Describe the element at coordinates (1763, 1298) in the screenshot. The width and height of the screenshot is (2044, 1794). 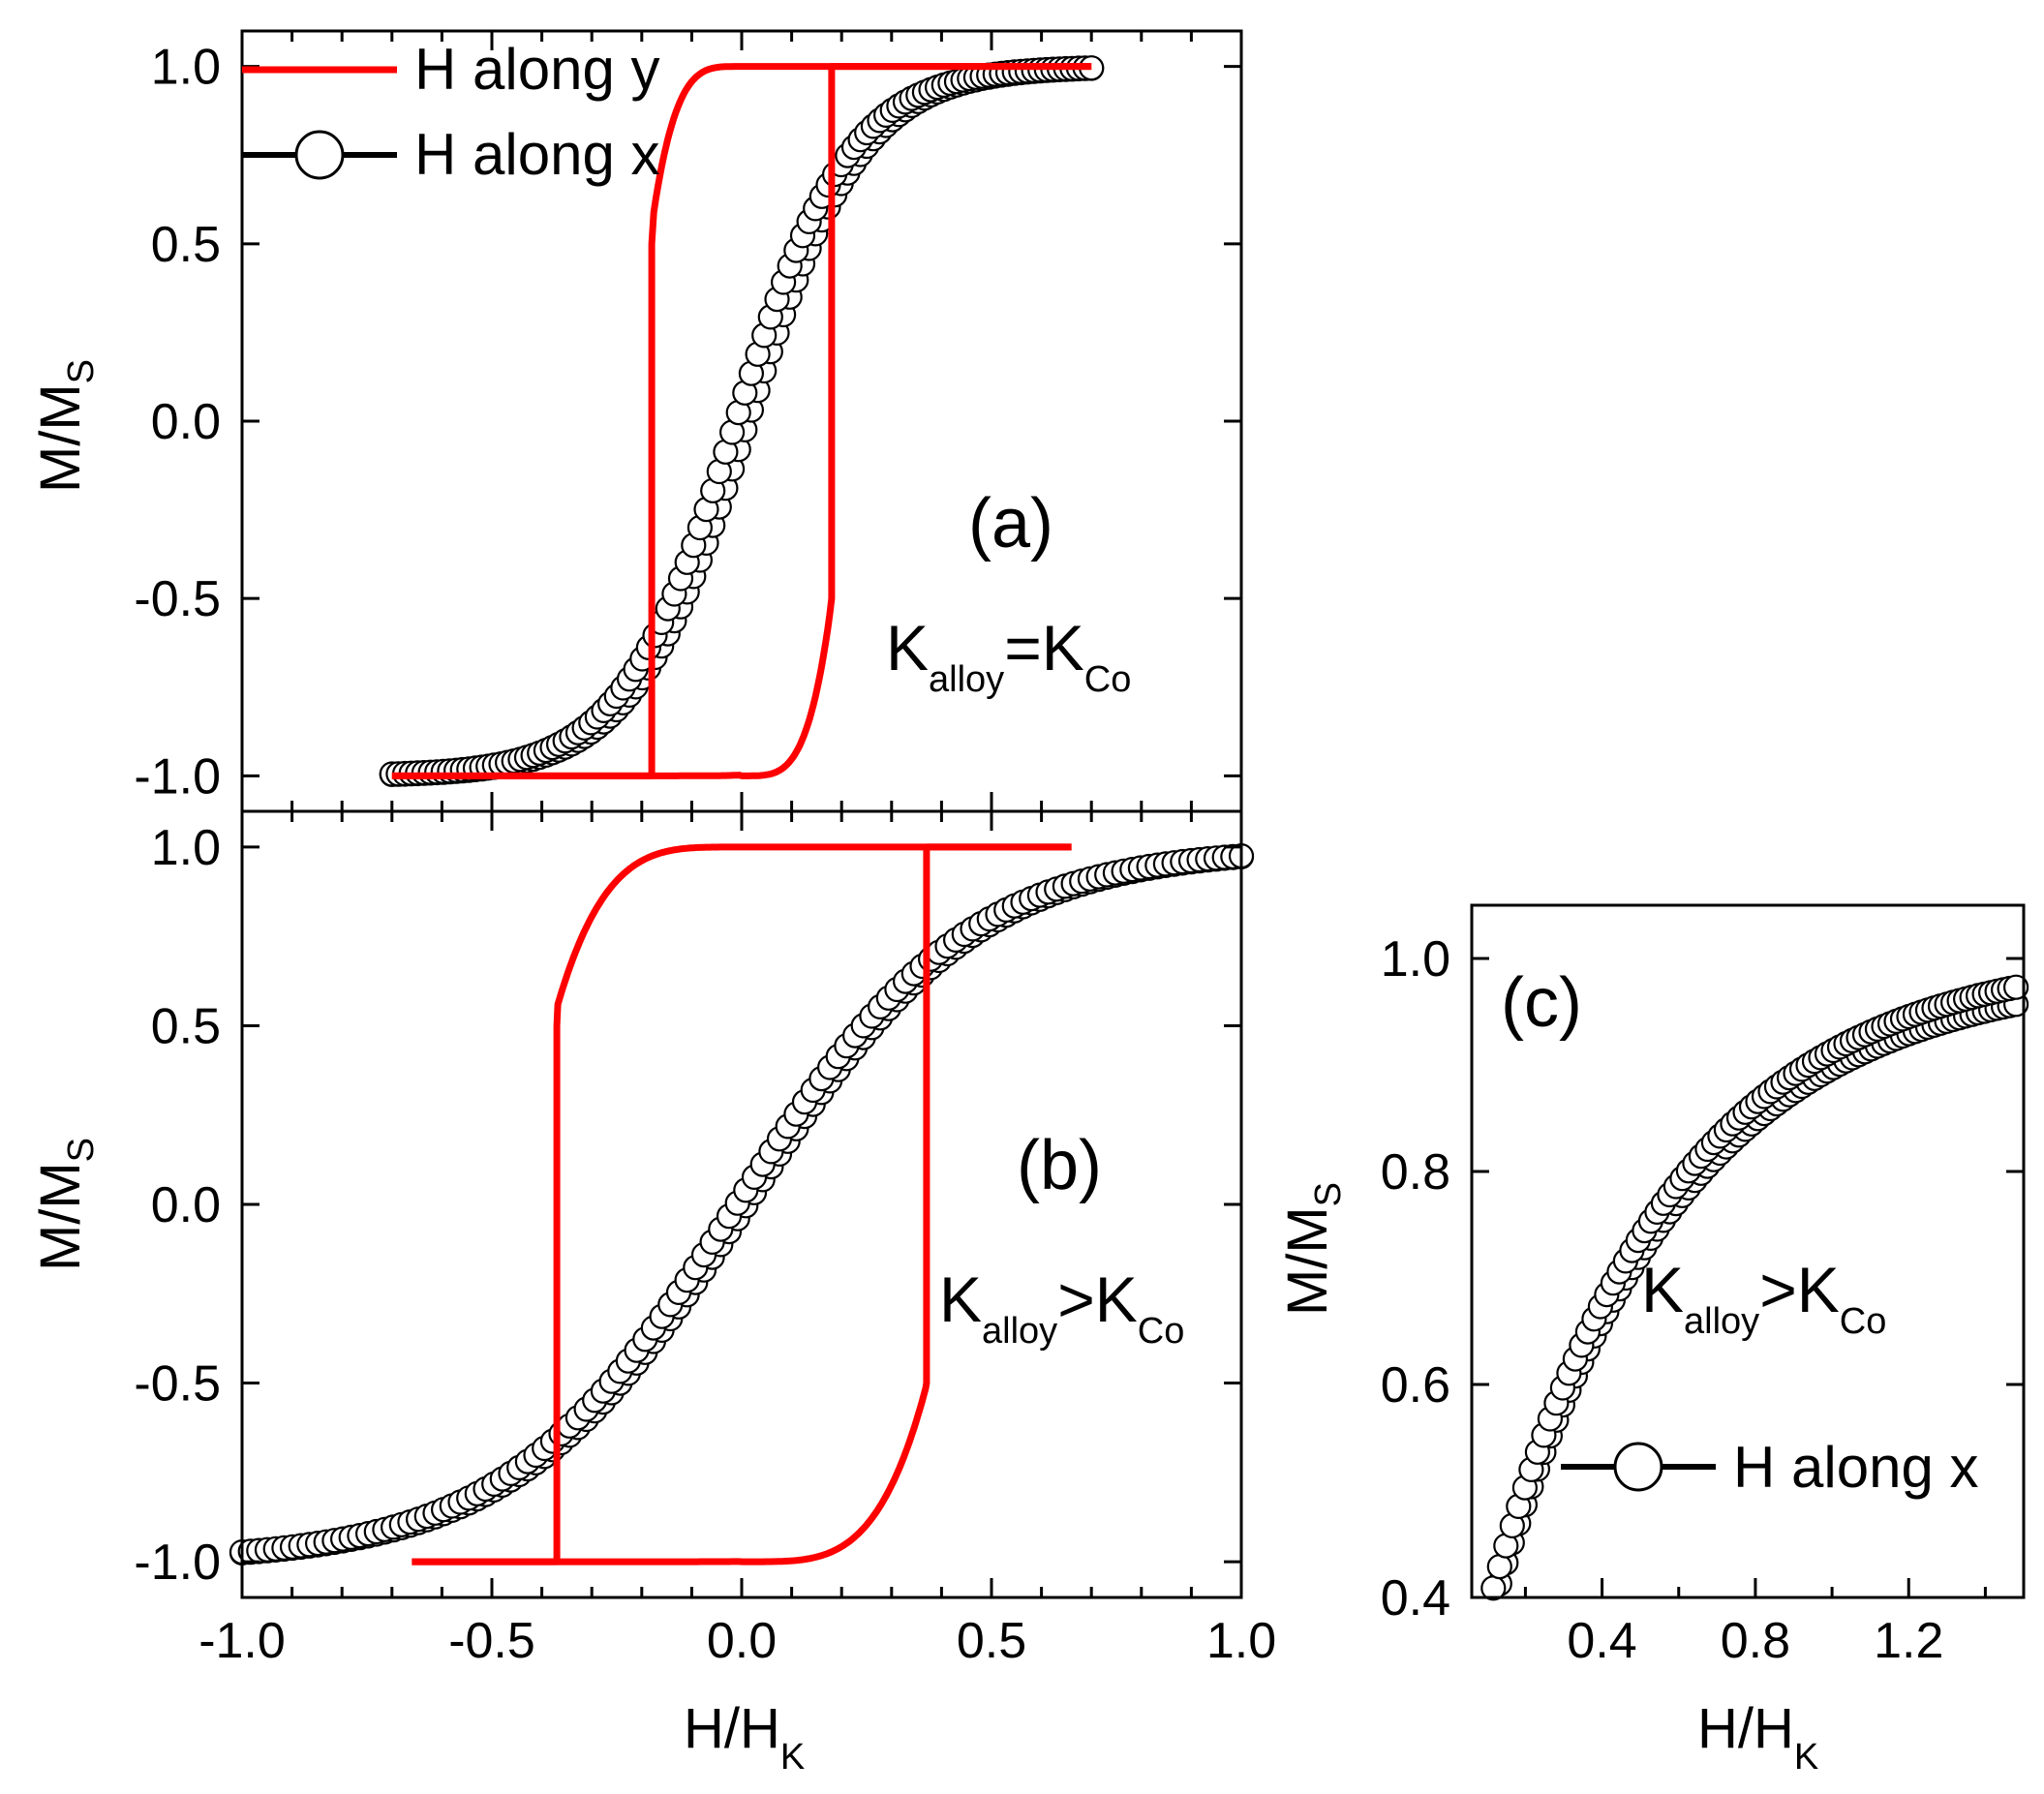
I see `panel-c-annotation: Kalloy>KCo` at that location.